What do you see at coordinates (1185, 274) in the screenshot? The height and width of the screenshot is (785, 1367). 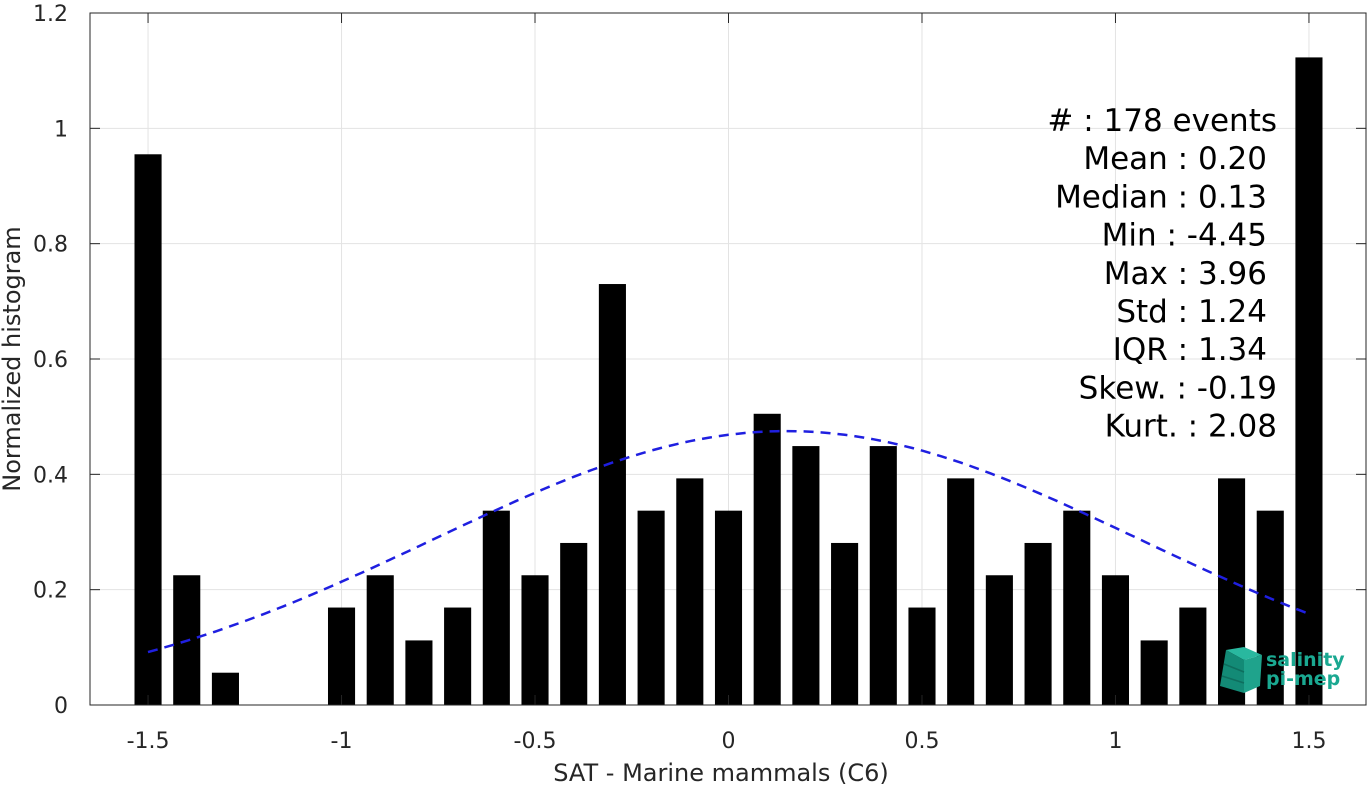 I see `stat-line: Max : 3.96` at bounding box center [1185, 274].